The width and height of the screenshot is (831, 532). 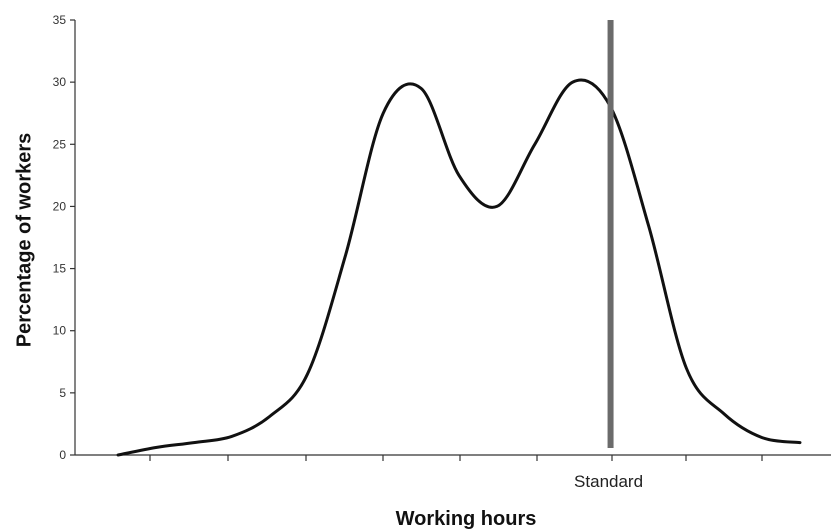 I want to click on y-tick-label: 20, so click(x=60, y=206).